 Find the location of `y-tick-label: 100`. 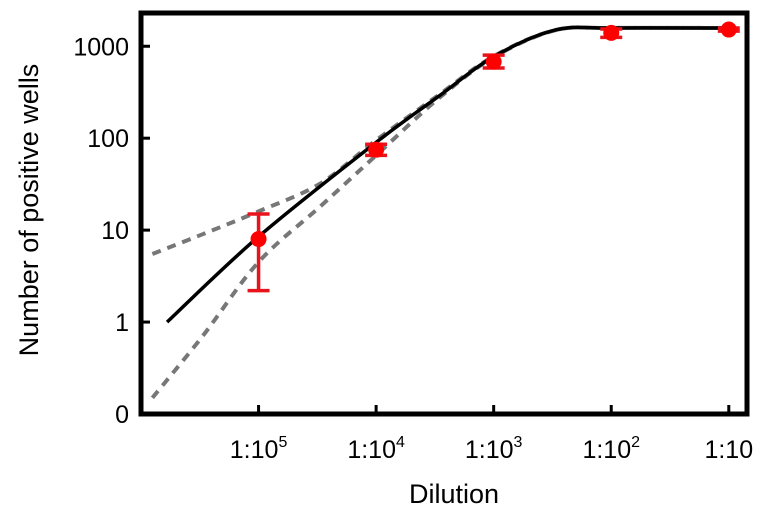

y-tick-label: 100 is located at coordinates (108, 139).